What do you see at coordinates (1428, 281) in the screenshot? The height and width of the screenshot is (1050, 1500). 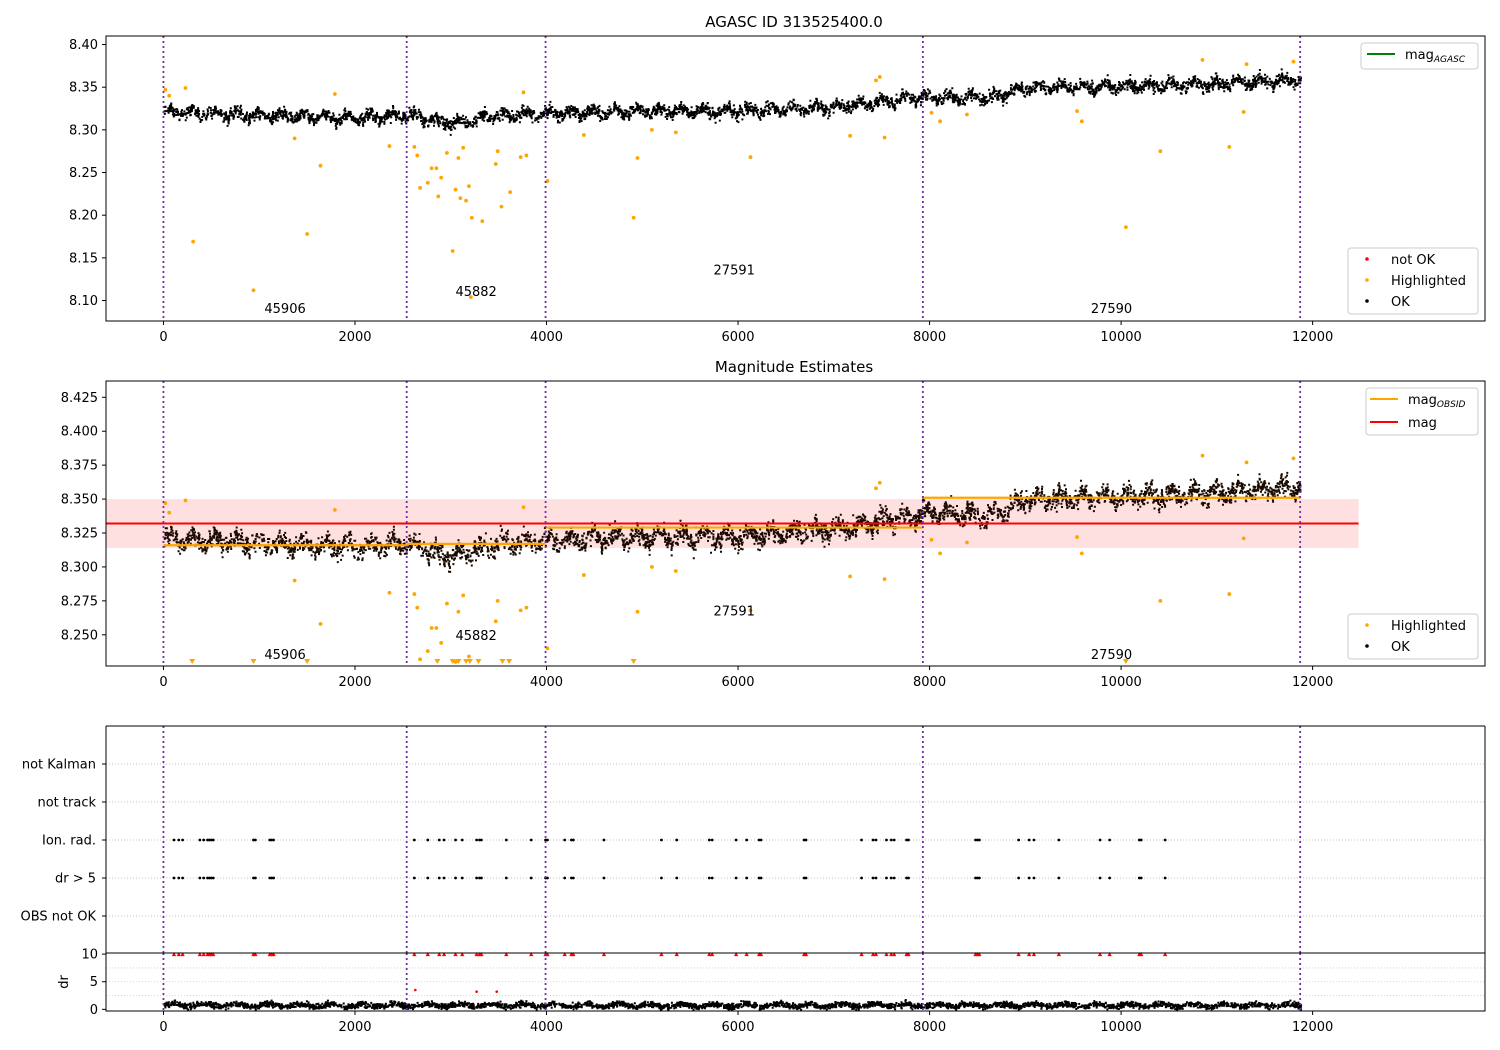 I see `legend-label: Highlighted` at bounding box center [1428, 281].